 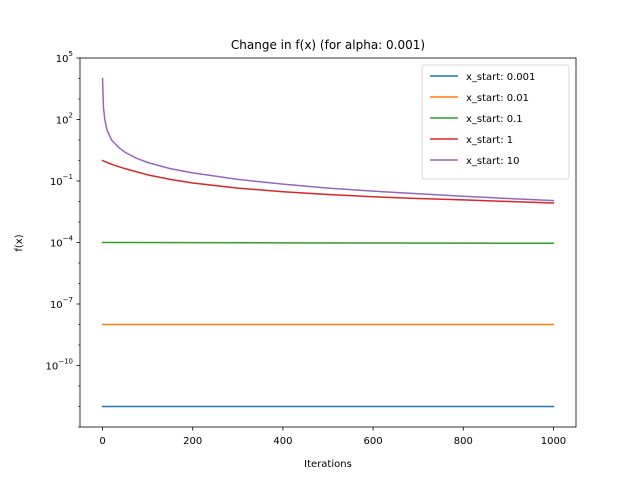 I want to click on legend-box, so click(x=495, y=122).